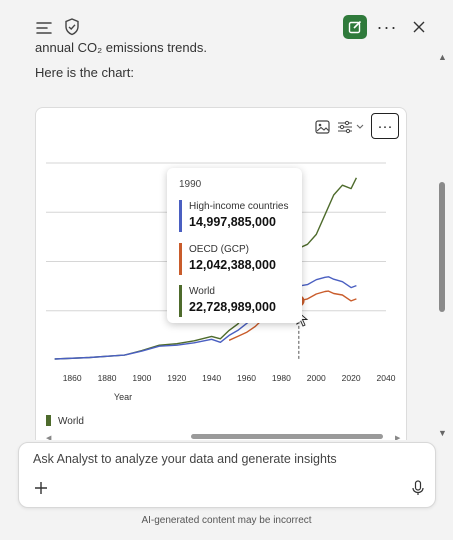 The width and height of the screenshot is (453, 540). What do you see at coordinates (387, 26) in the screenshot?
I see `more-options-button: ···` at bounding box center [387, 26].